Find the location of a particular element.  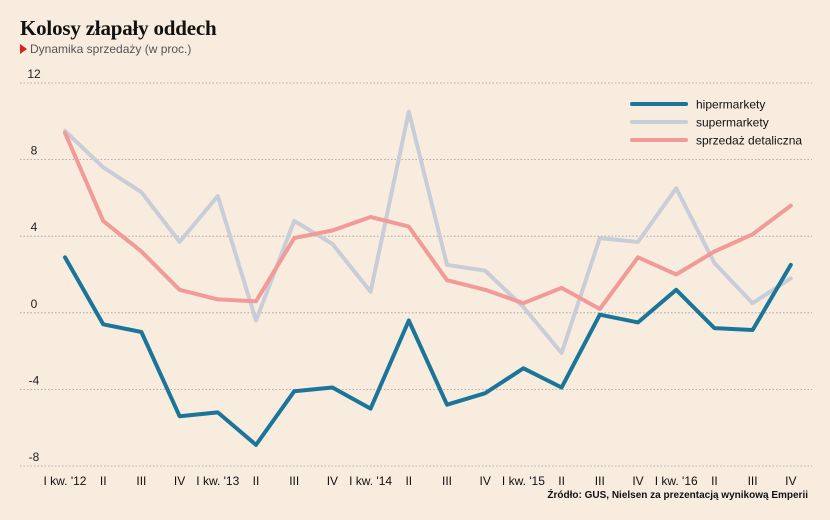

x-tick-label: I kw. '14 is located at coordinates (370, 481).